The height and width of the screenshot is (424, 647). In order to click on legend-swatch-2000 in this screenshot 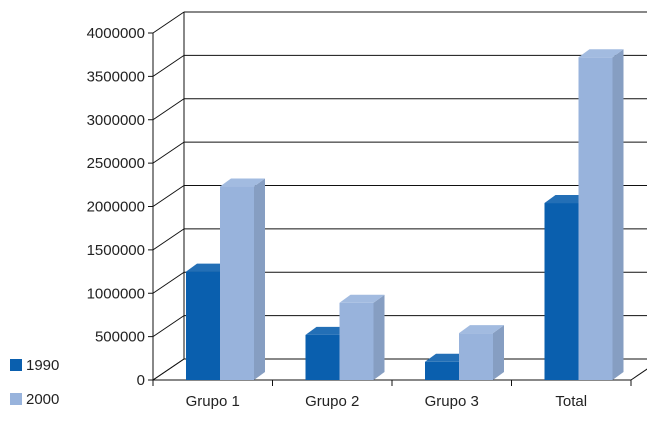, I will do `click(16, 399)`.